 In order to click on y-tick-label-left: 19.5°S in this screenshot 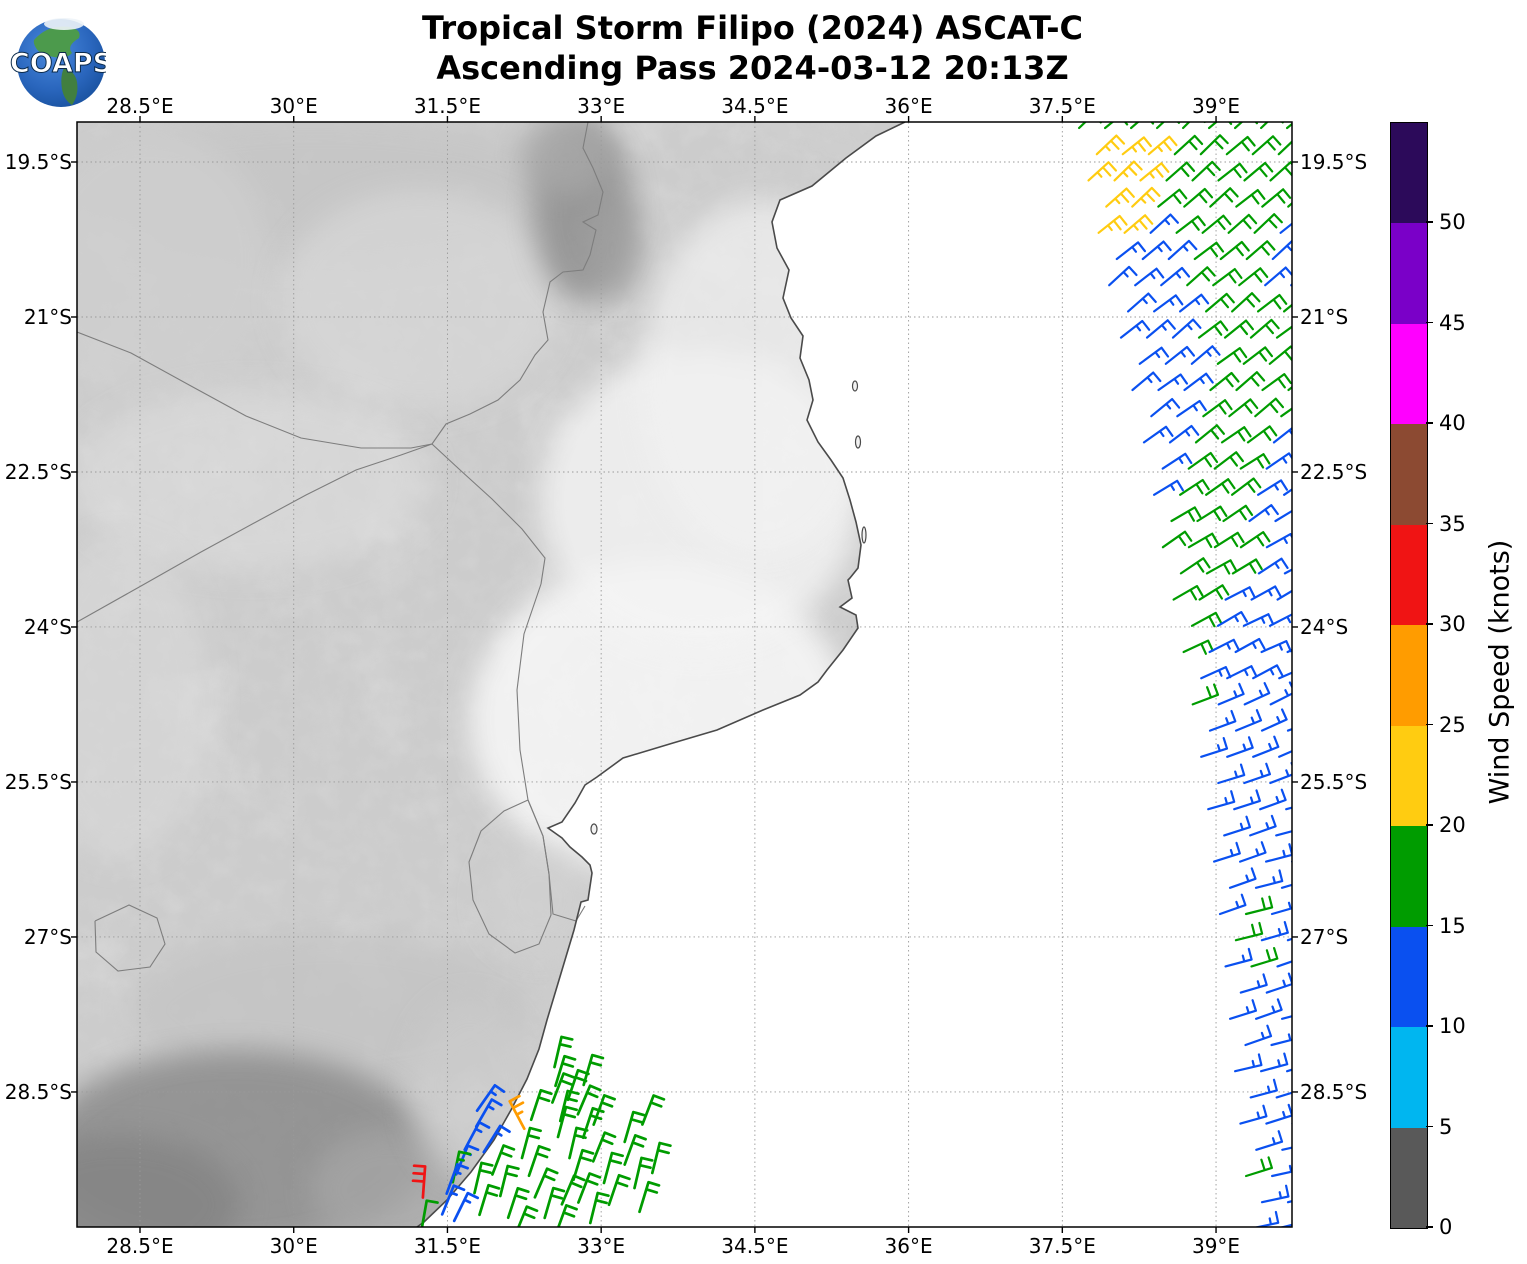, I will do `click(38, 162)`.